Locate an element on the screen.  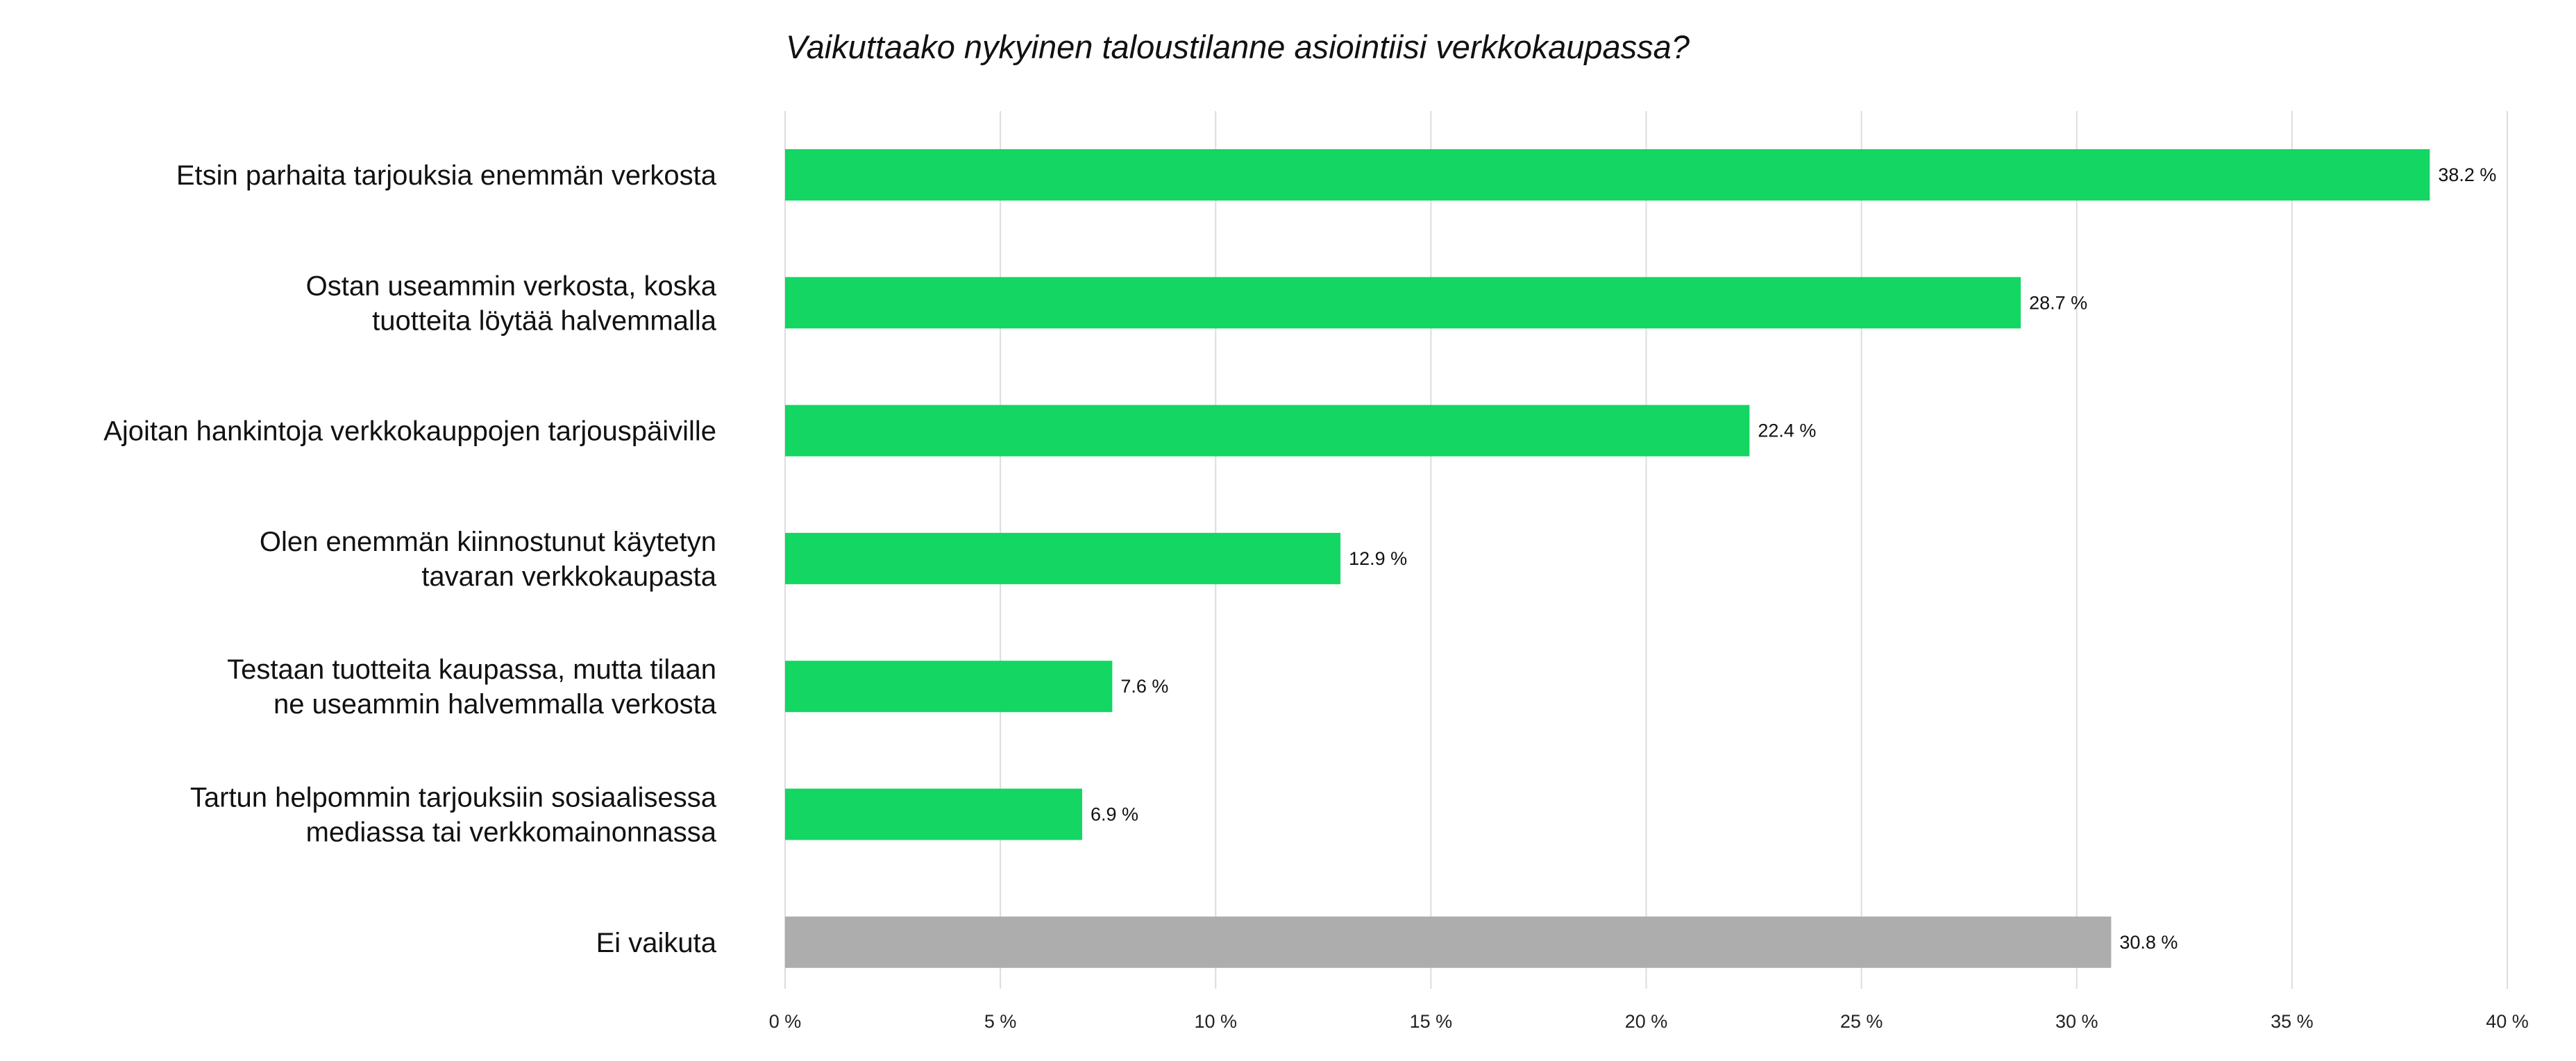
category-label: tavaran verkkokaupasta is located at coordinates (568, 576).